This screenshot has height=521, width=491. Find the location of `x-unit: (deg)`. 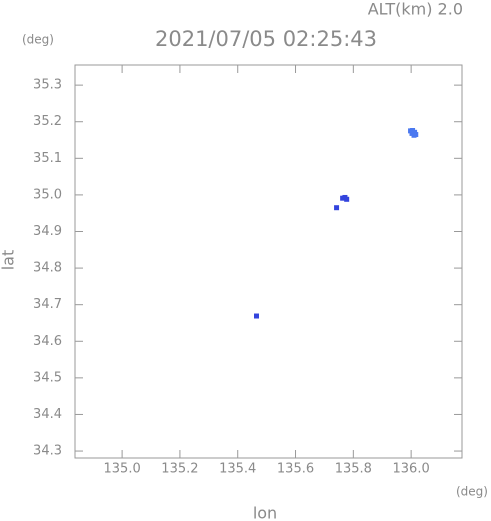

x-unit: (deg) is located at coordinates (472, 492).